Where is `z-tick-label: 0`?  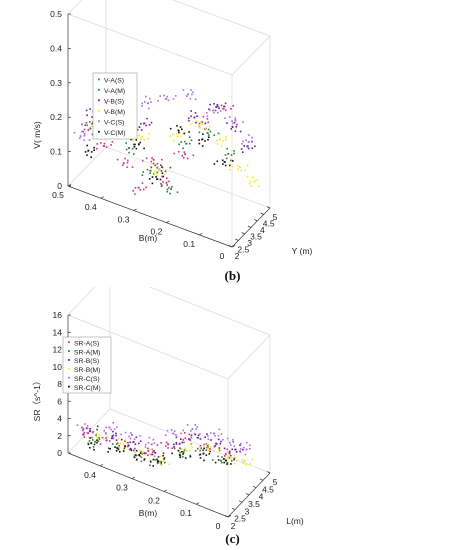 z-tick-label: 0 is located at coordinates (59, 453).